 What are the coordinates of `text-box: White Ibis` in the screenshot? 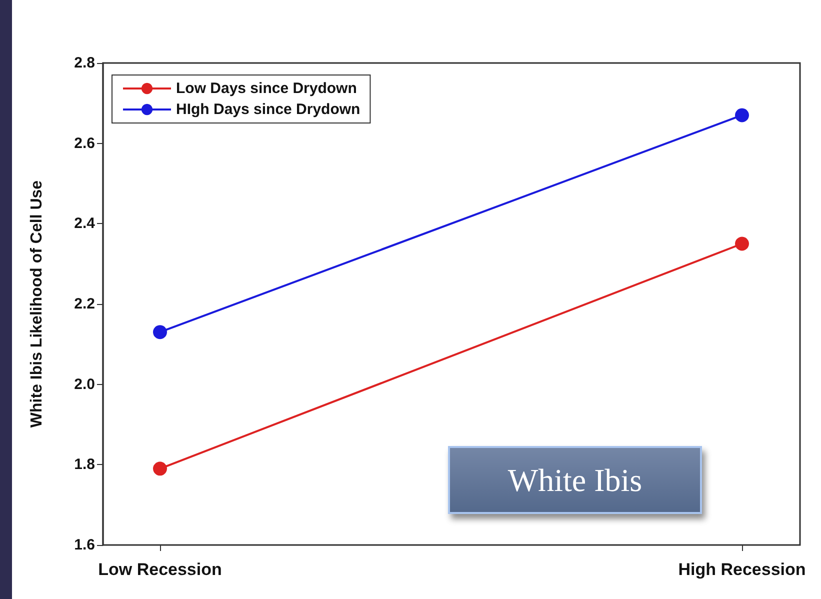 It's located at (575, 480).